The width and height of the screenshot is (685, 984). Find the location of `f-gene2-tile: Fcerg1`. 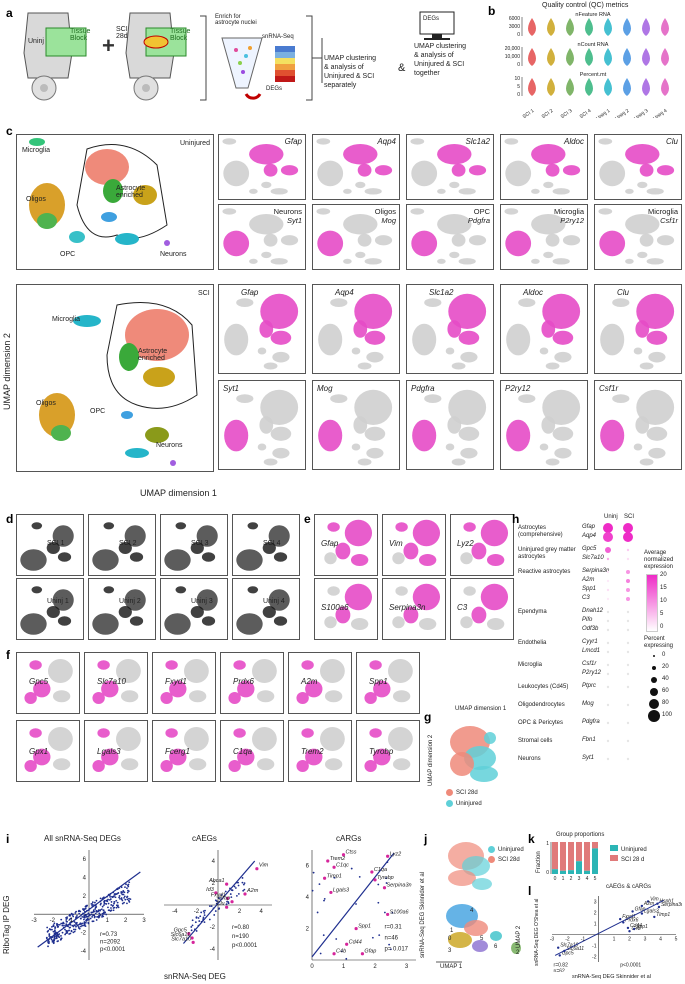

f-gene2-tile: Fcerg1 is located at coordinates (184, 751).